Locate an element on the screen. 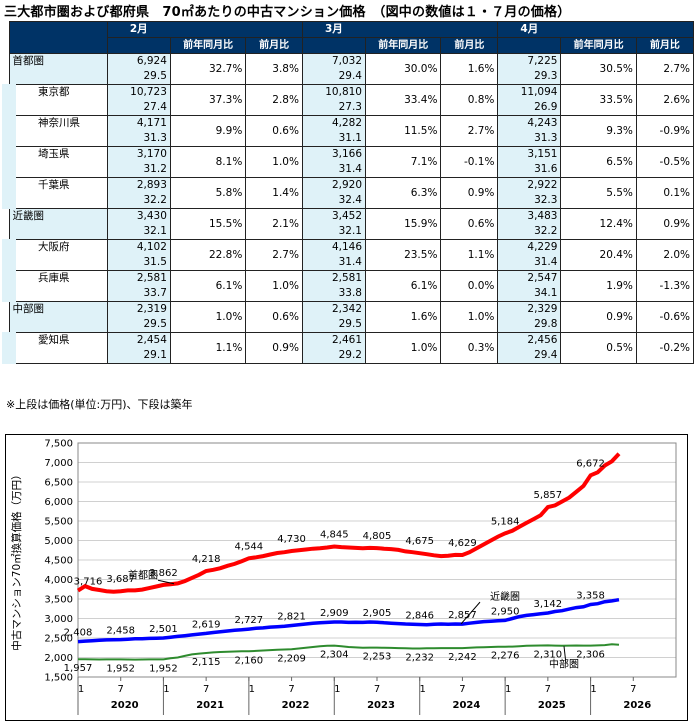  yoy-cell: 15.9% is located at coordinates (403, 224).